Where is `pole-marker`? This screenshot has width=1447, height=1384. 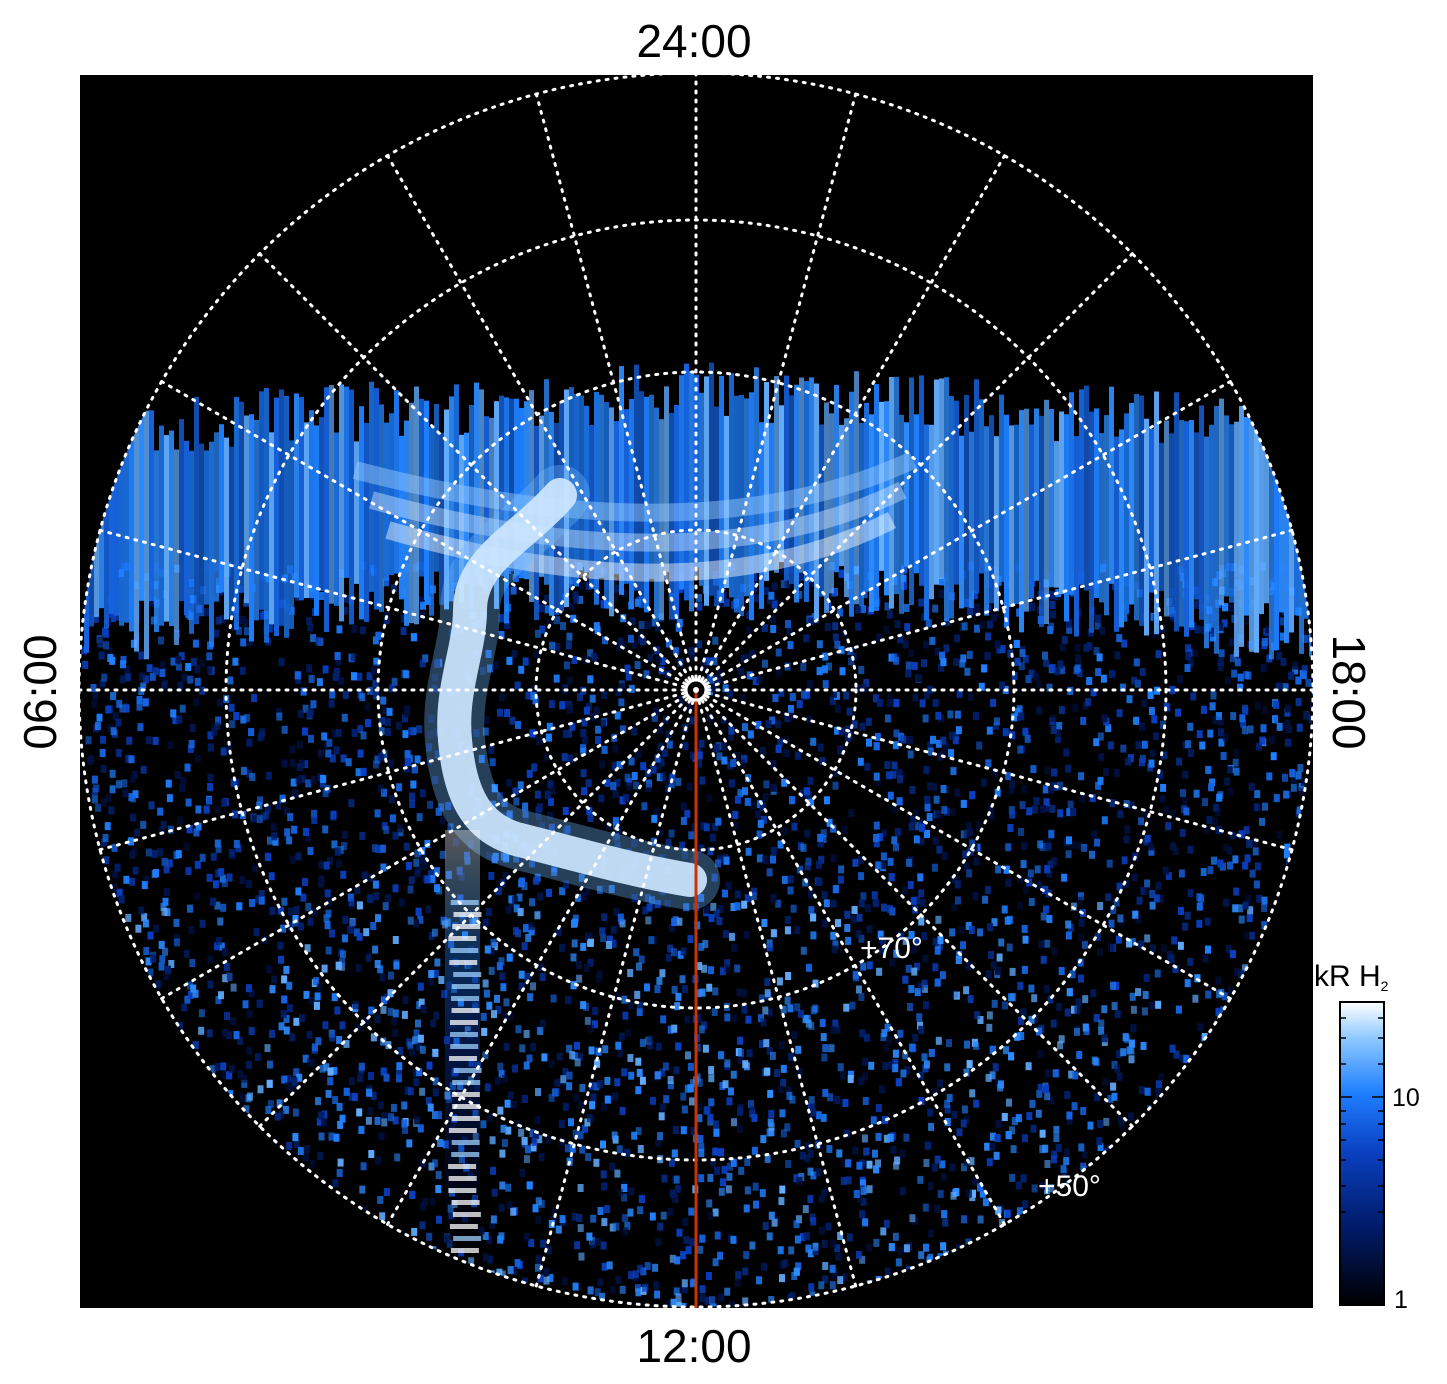
pole-marker is located at coordinates (696, 690).